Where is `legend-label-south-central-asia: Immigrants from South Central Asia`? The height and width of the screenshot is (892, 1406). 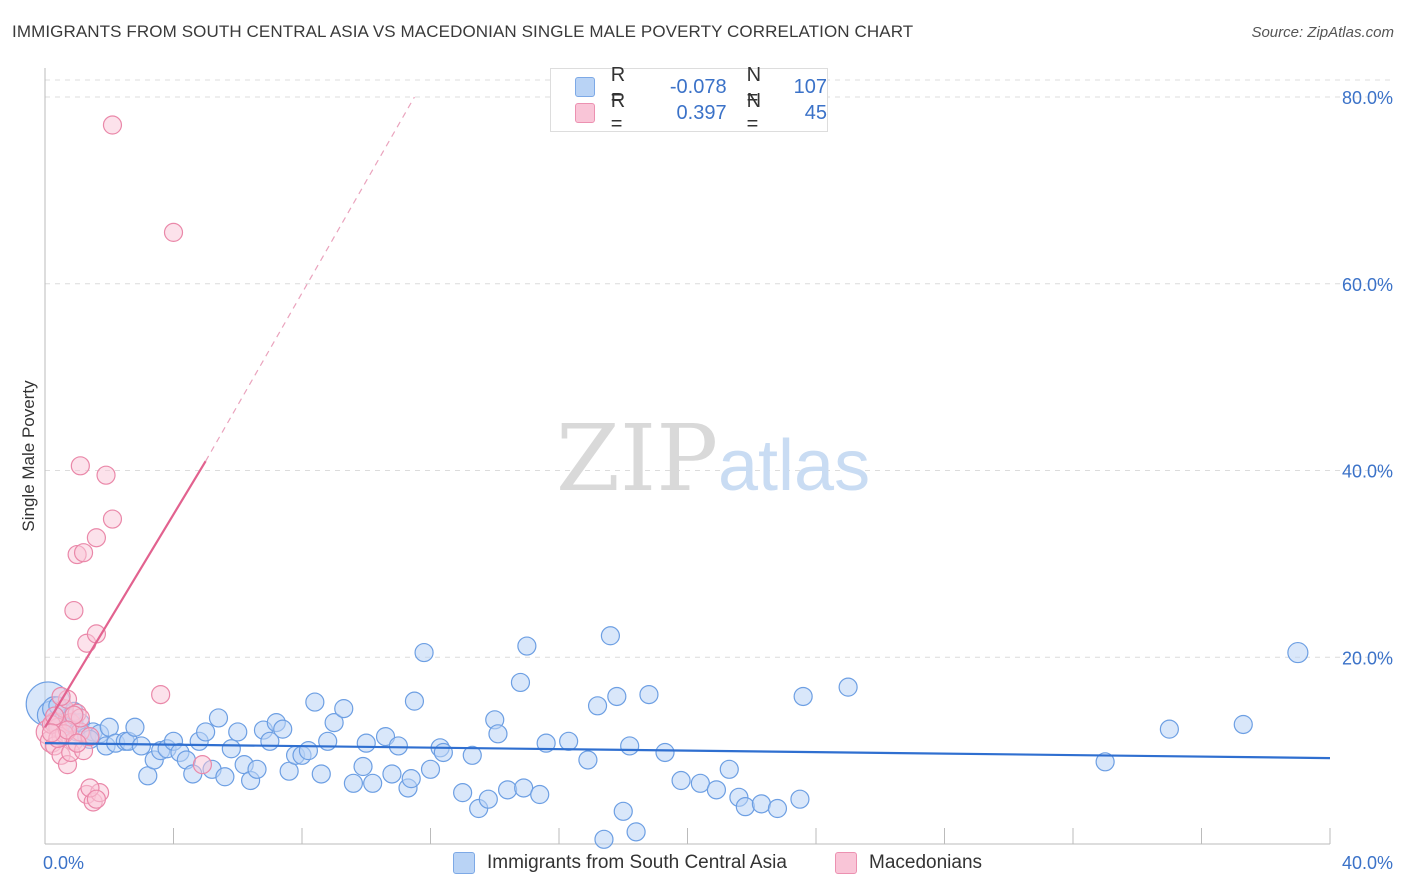 legend-label-south-central-asia: Immigrants from South Central Asia is located at coordinates (637, 862).